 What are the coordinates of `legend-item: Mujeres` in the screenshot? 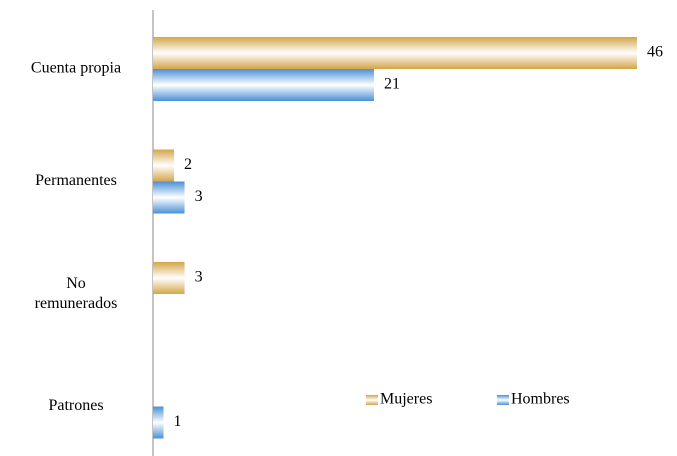 It's located at (399, 399).